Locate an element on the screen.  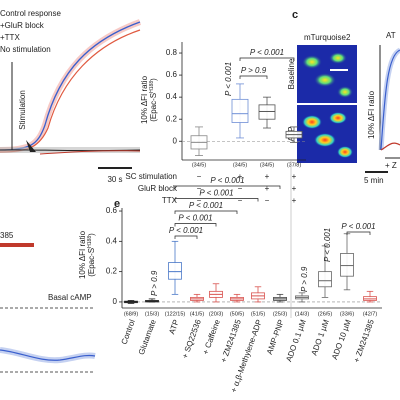
x-tick-label: + Caffeine is located at coordinates (211, 337).